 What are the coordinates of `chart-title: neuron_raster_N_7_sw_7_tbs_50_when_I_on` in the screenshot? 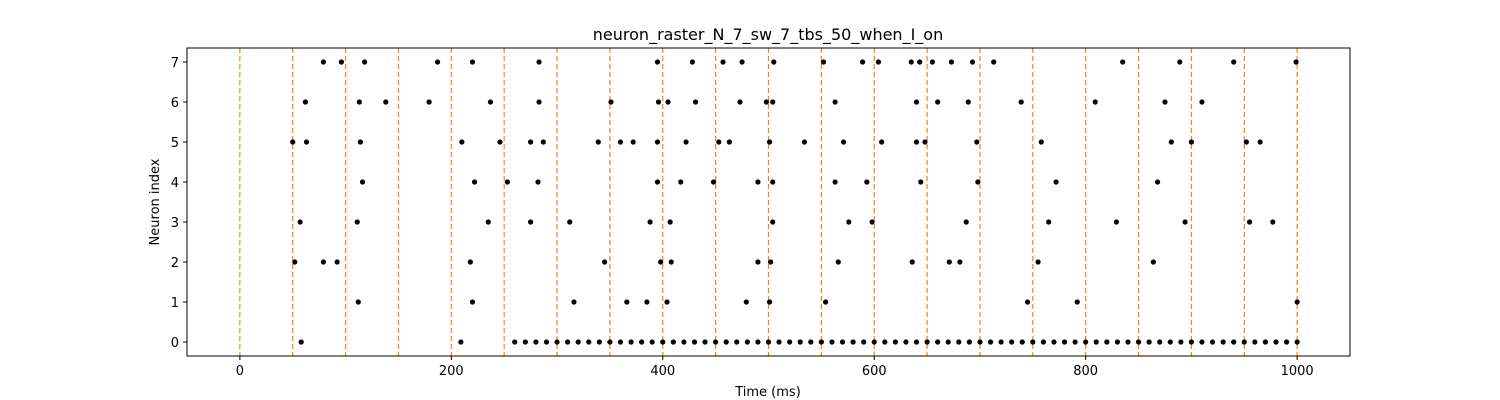 It's located at (768, 35).